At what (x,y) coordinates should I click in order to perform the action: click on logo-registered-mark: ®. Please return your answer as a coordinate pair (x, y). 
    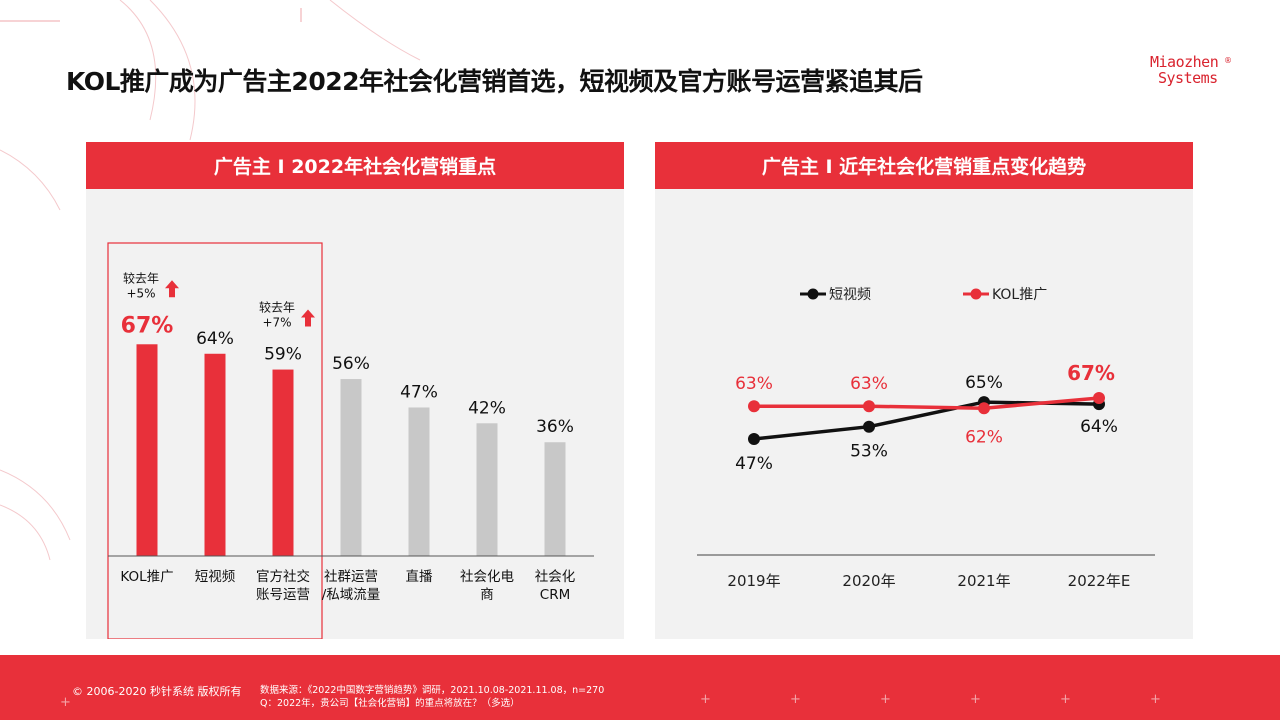
    Looking at the image, I should click on (1228, 60).